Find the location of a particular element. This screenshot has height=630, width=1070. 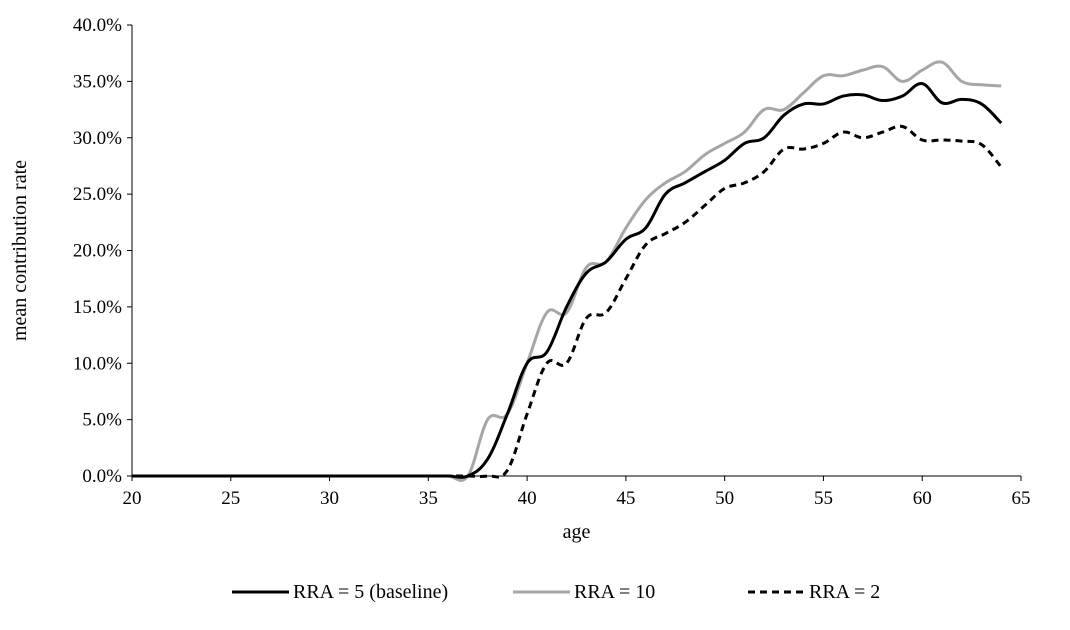

x-tick-label: 60 is located at coordinates (922, 498).